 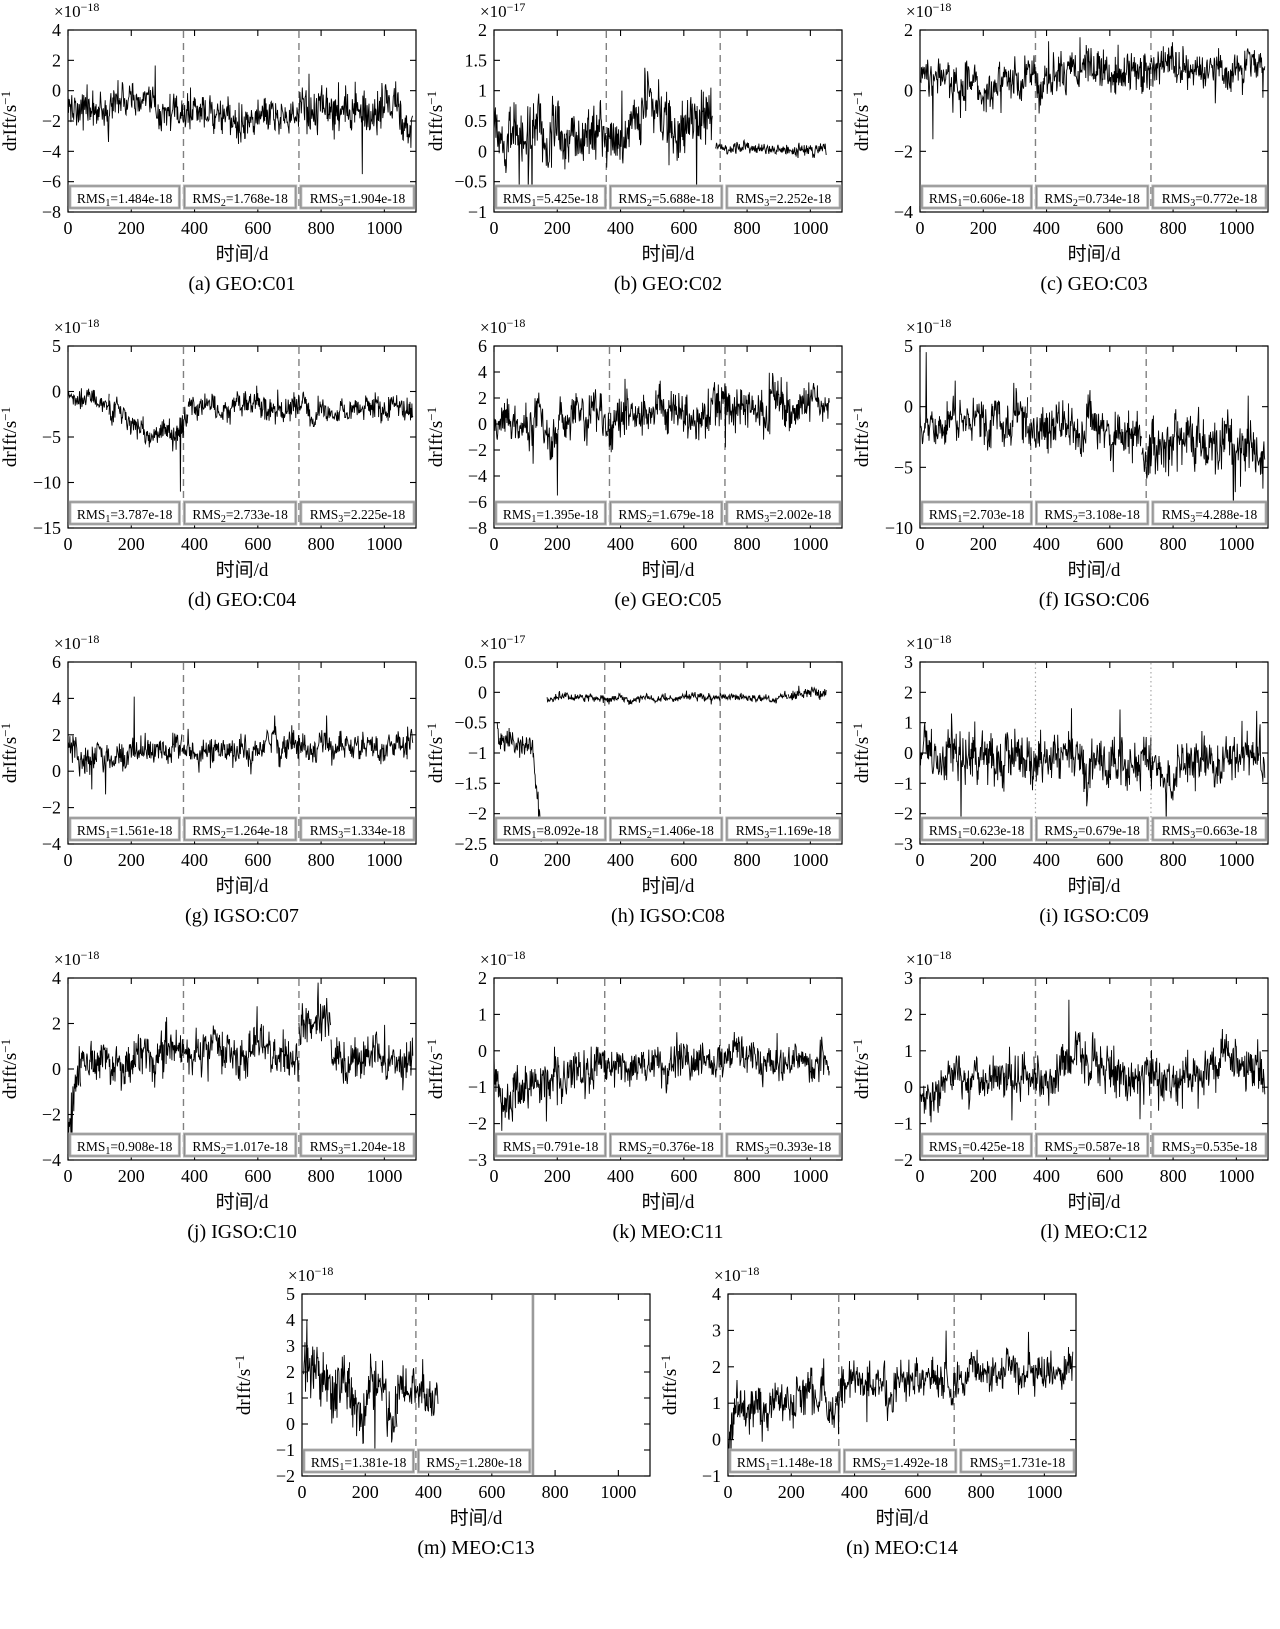 I want to click on rms-label-2: RMS2=1.264e-18, so click(x=240, y=832).